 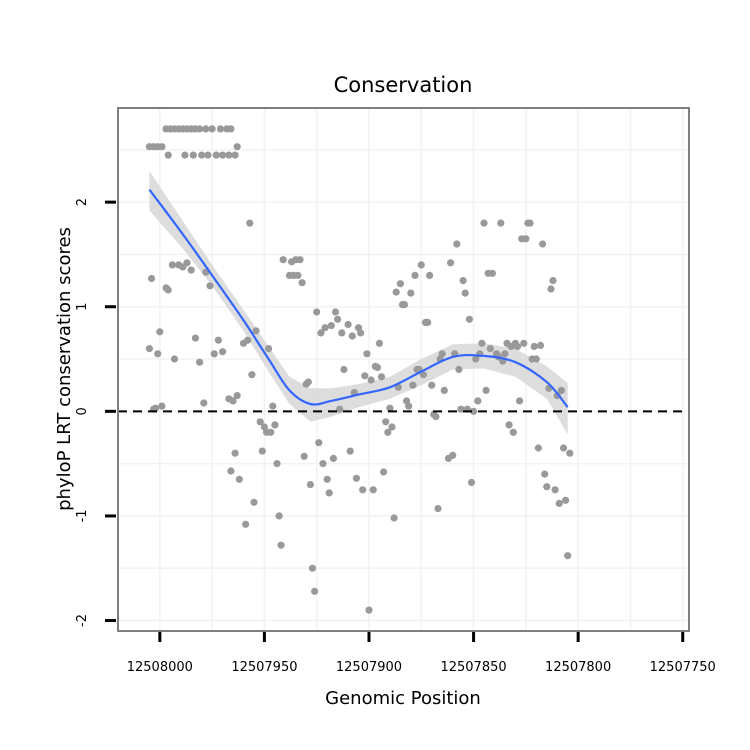 I want to click on x-tick-label: 12507750, so click(x=683, y=667).